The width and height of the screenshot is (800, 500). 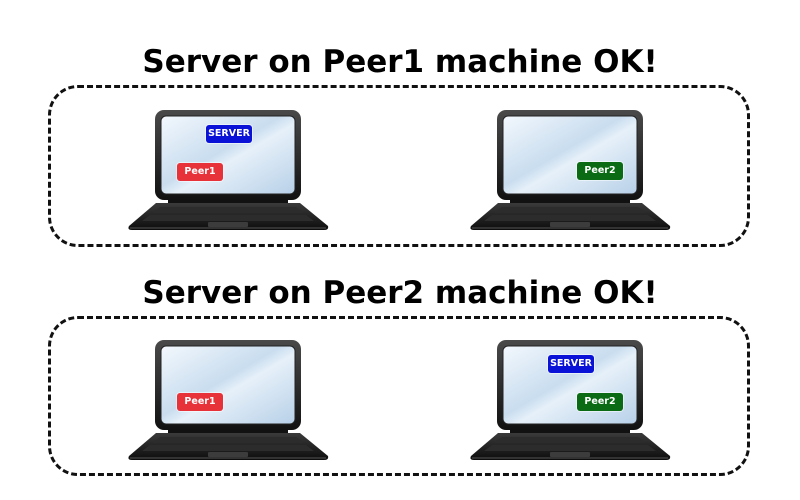 I want to click on scenario-1-peer1-laptop: SERVER Peer1, so click(x=233, y=170).